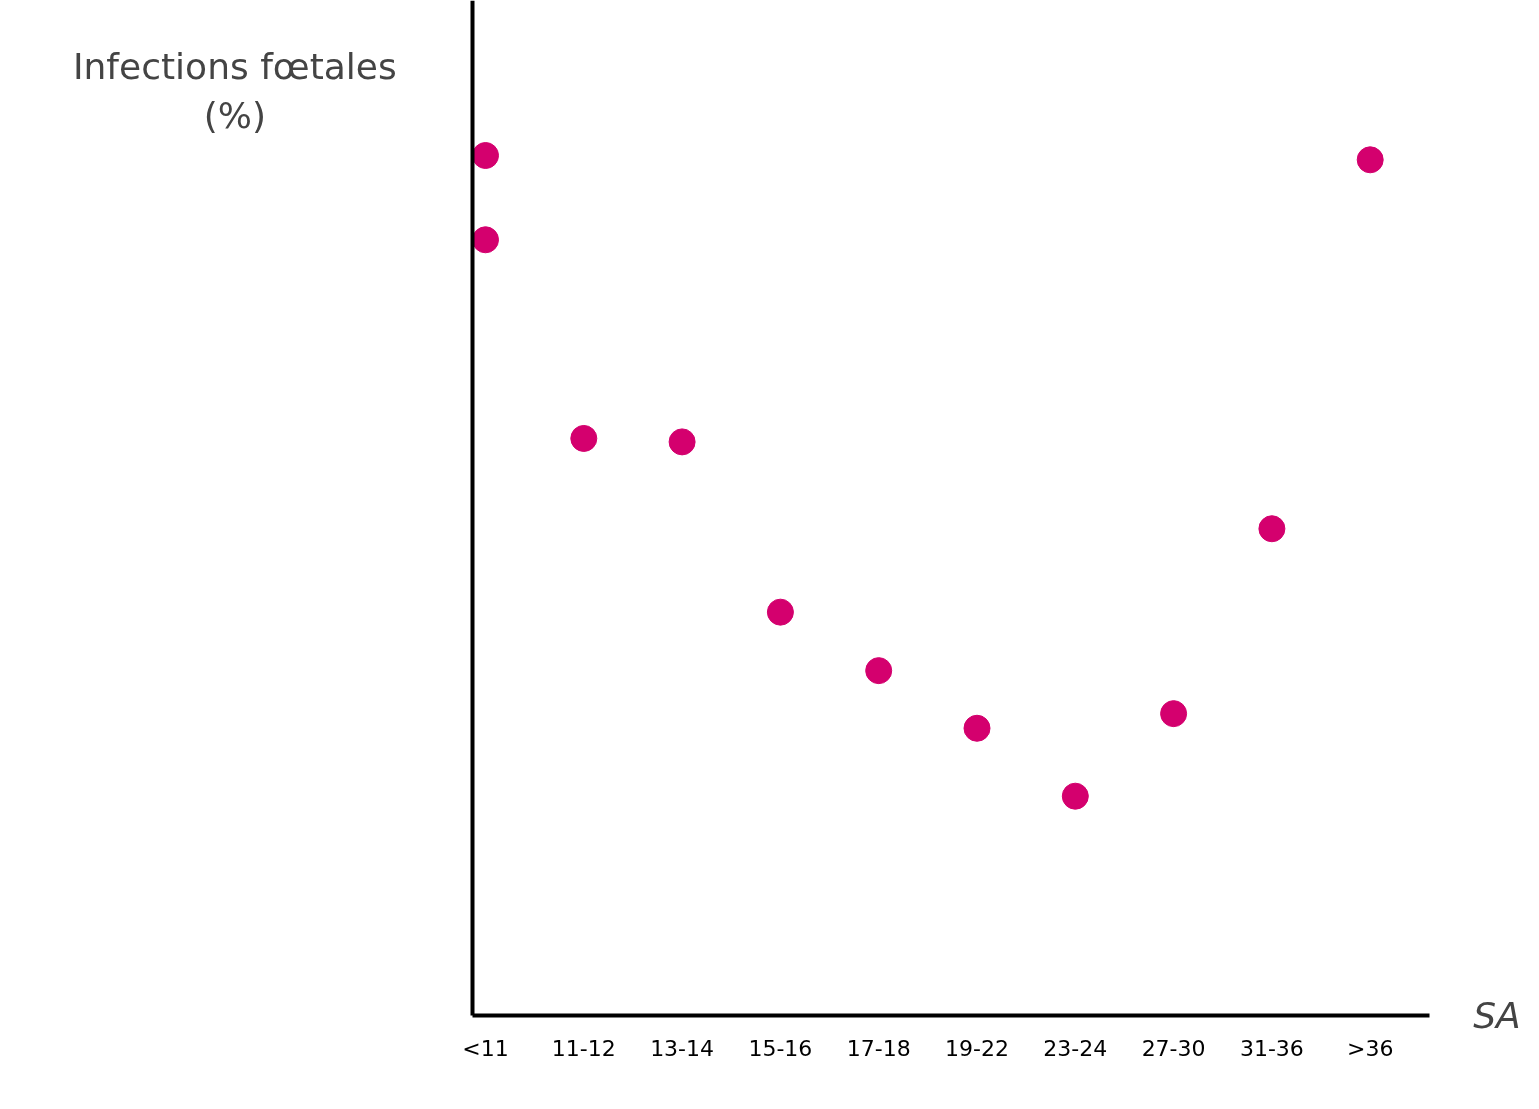  I want to click on x-tick-label: <11, so click(485, 1048).